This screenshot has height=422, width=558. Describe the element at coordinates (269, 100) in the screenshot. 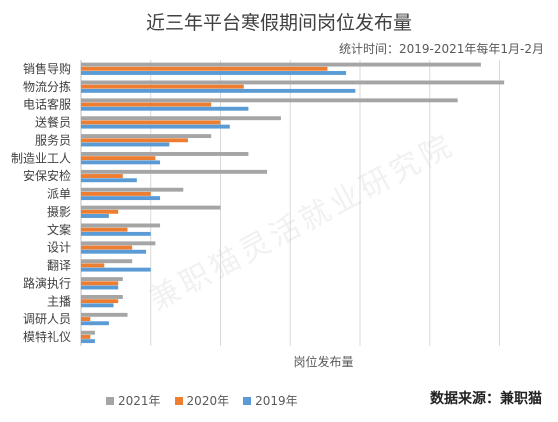

I see `bar-2021年-电话客服` at that location.